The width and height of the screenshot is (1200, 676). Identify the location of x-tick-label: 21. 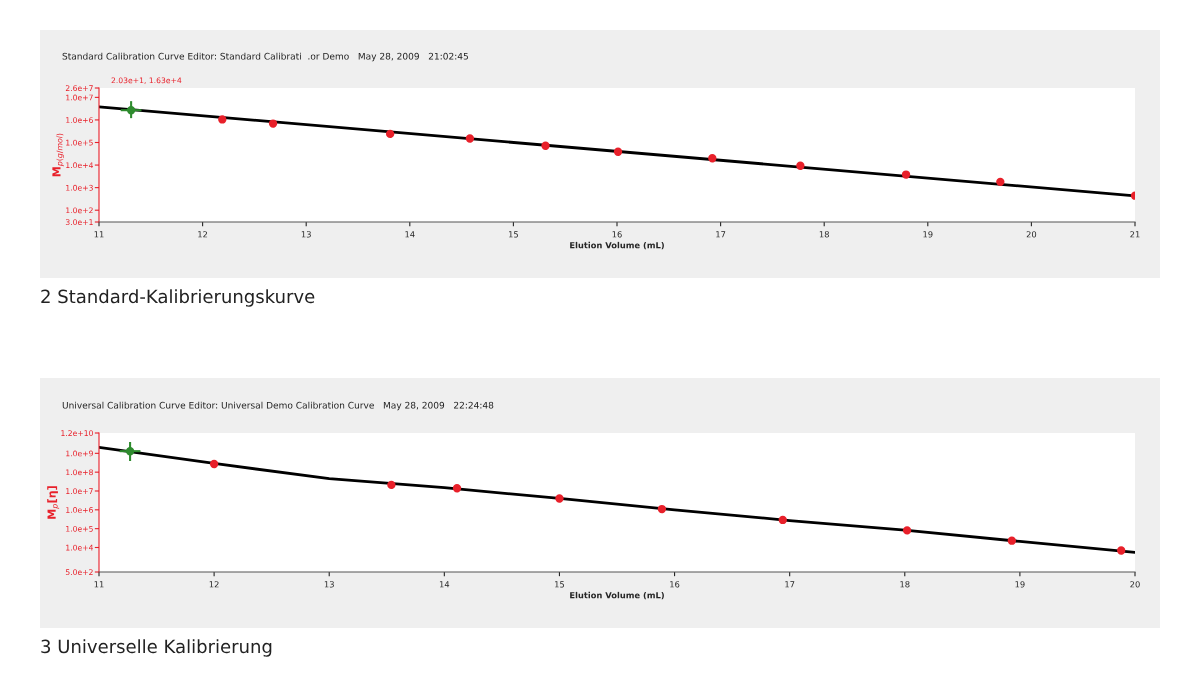
(1135, 234).